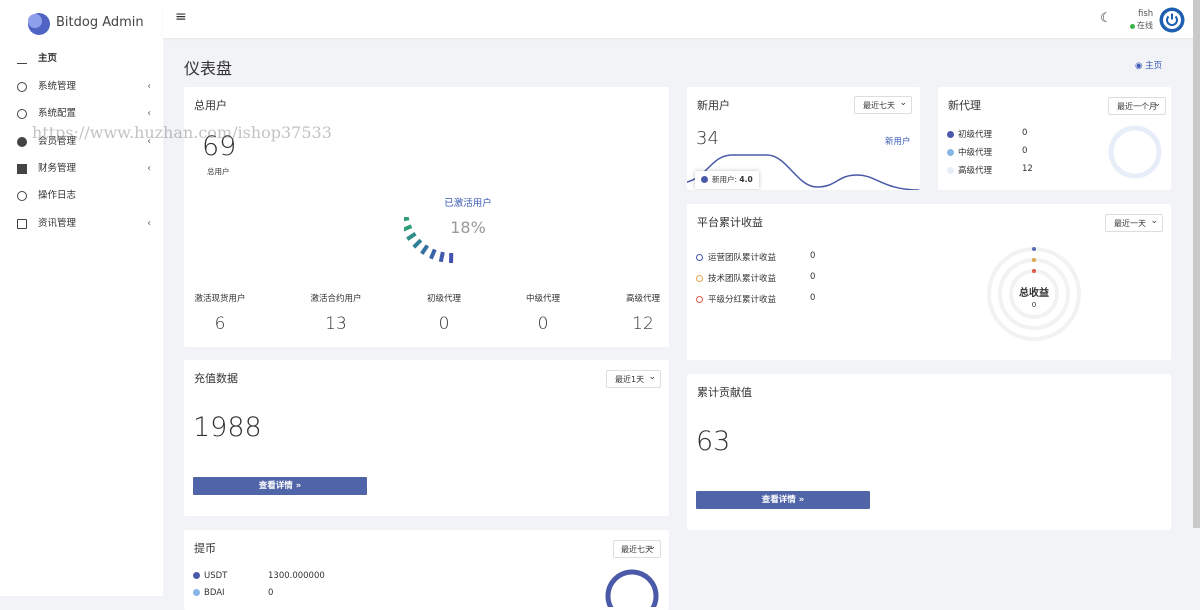 Image resolution: width=1200 pixels, height=610 pixels. Describe the element at coordinates (633, 379) in the screenshot. I see `filter-select: 最近1天` at that location.